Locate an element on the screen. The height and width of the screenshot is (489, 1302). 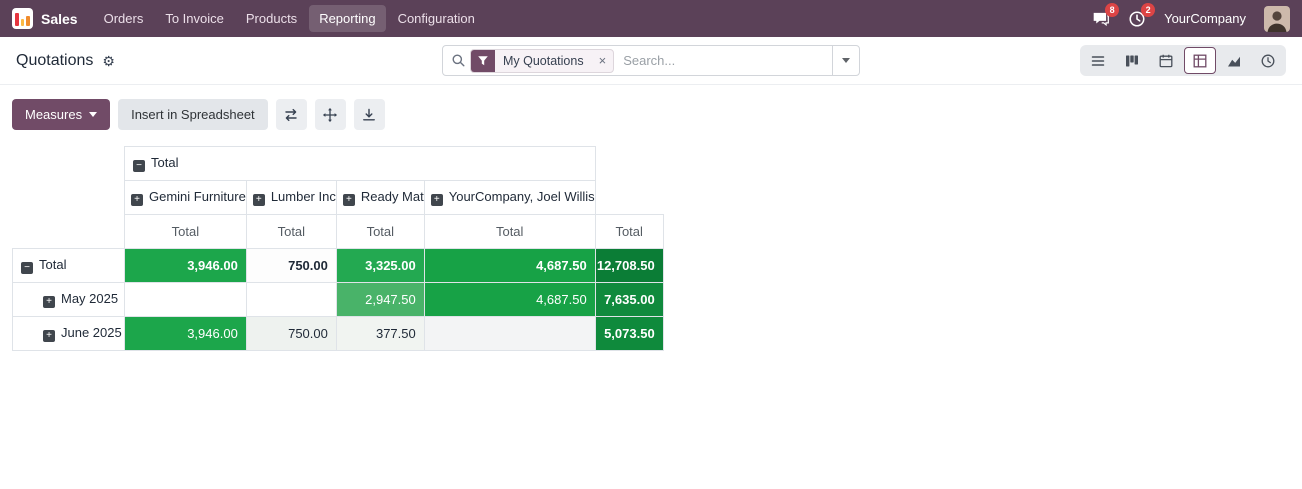
measures-label: Measures is located at coordinates (54, 114).